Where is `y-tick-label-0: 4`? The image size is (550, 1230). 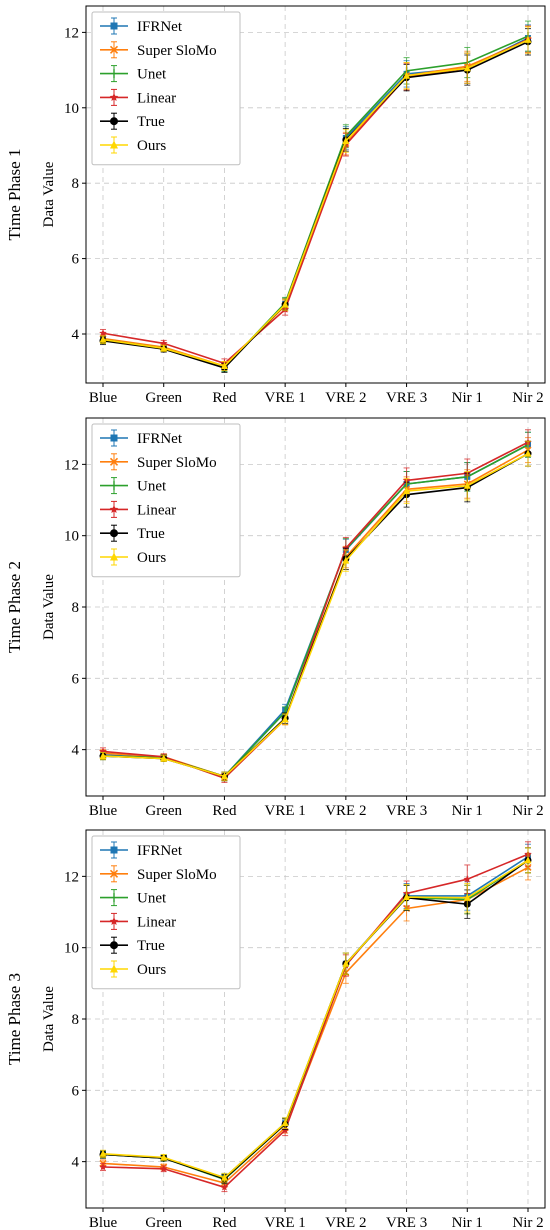
y-tick-label-0: 4 is located at coordinates (76, 1163).